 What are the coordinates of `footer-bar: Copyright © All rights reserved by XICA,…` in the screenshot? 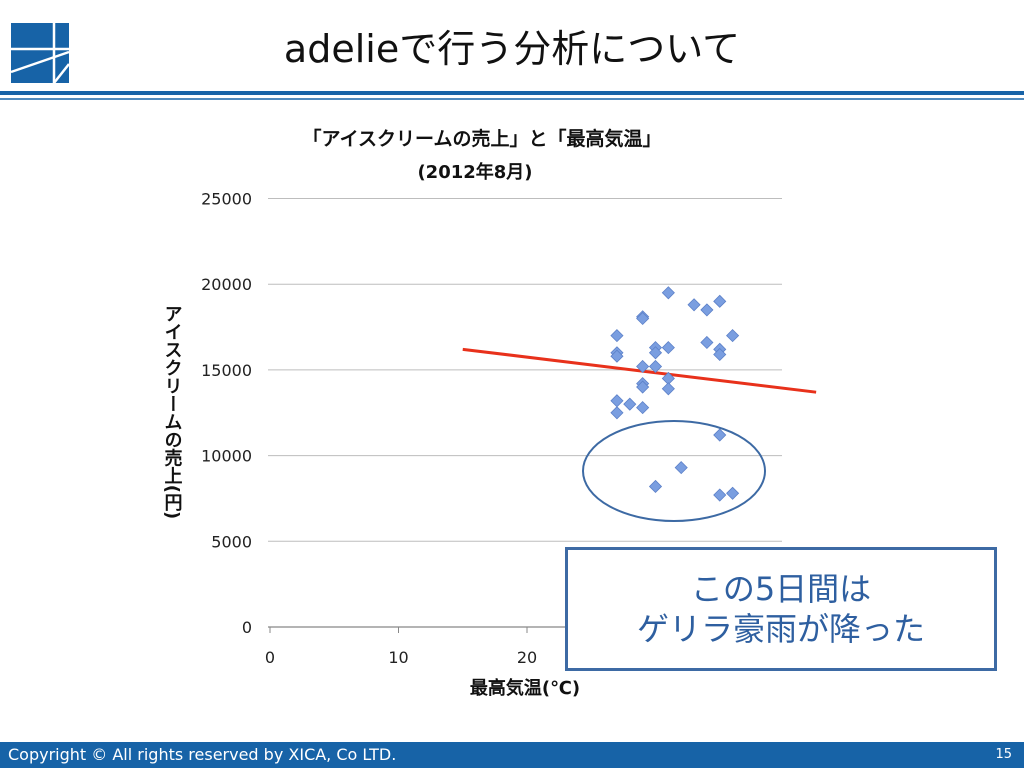 It's located at (512, 755).